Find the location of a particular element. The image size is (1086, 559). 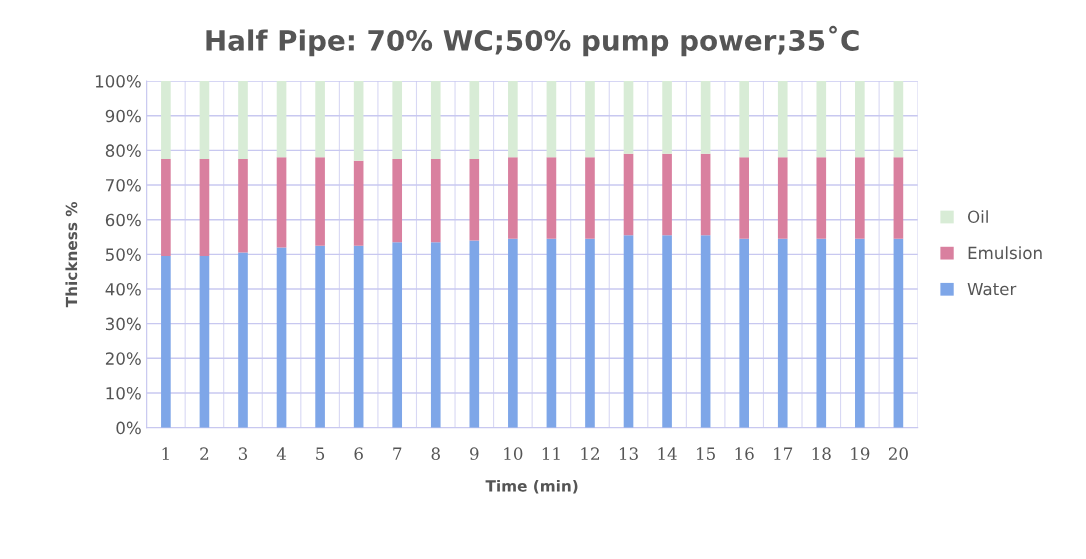

y-tick-label: 60% is located at coordinates (123, 220).